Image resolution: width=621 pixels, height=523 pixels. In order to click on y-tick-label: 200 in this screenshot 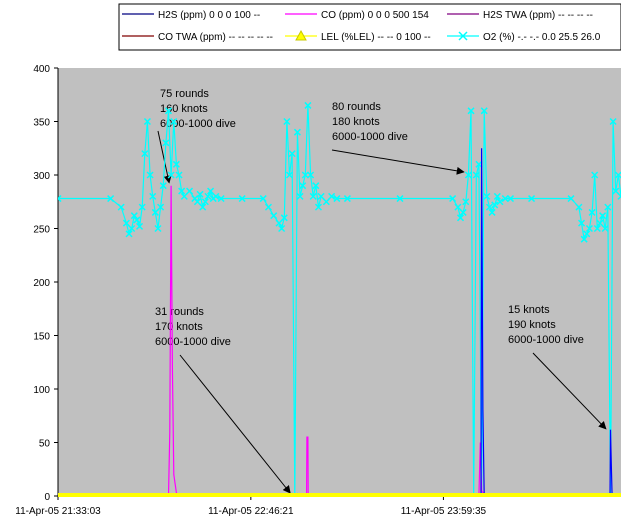, I will do `click(41, 283)`.